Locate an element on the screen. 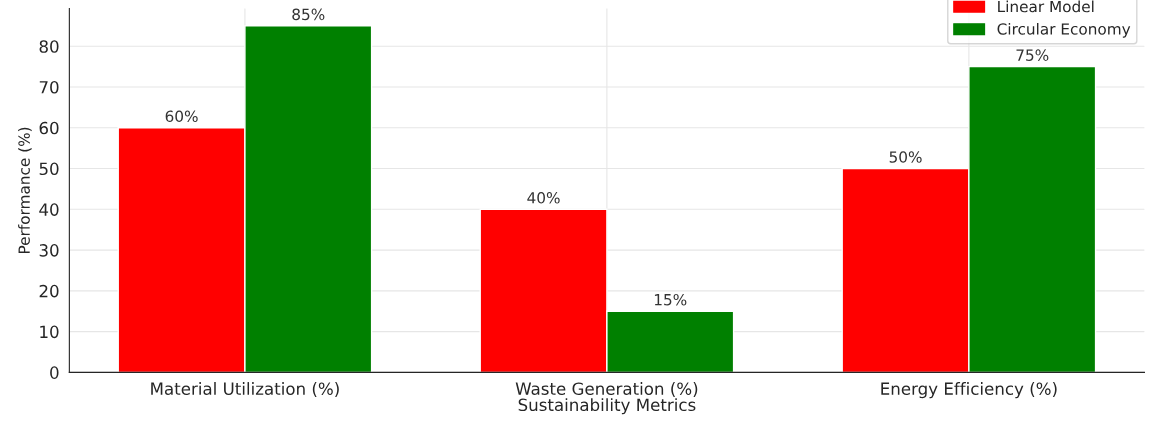 The height and width of the screenshot is (428, 1156). y-axis-title: Performance (%) is located at coordinates (25, 190).